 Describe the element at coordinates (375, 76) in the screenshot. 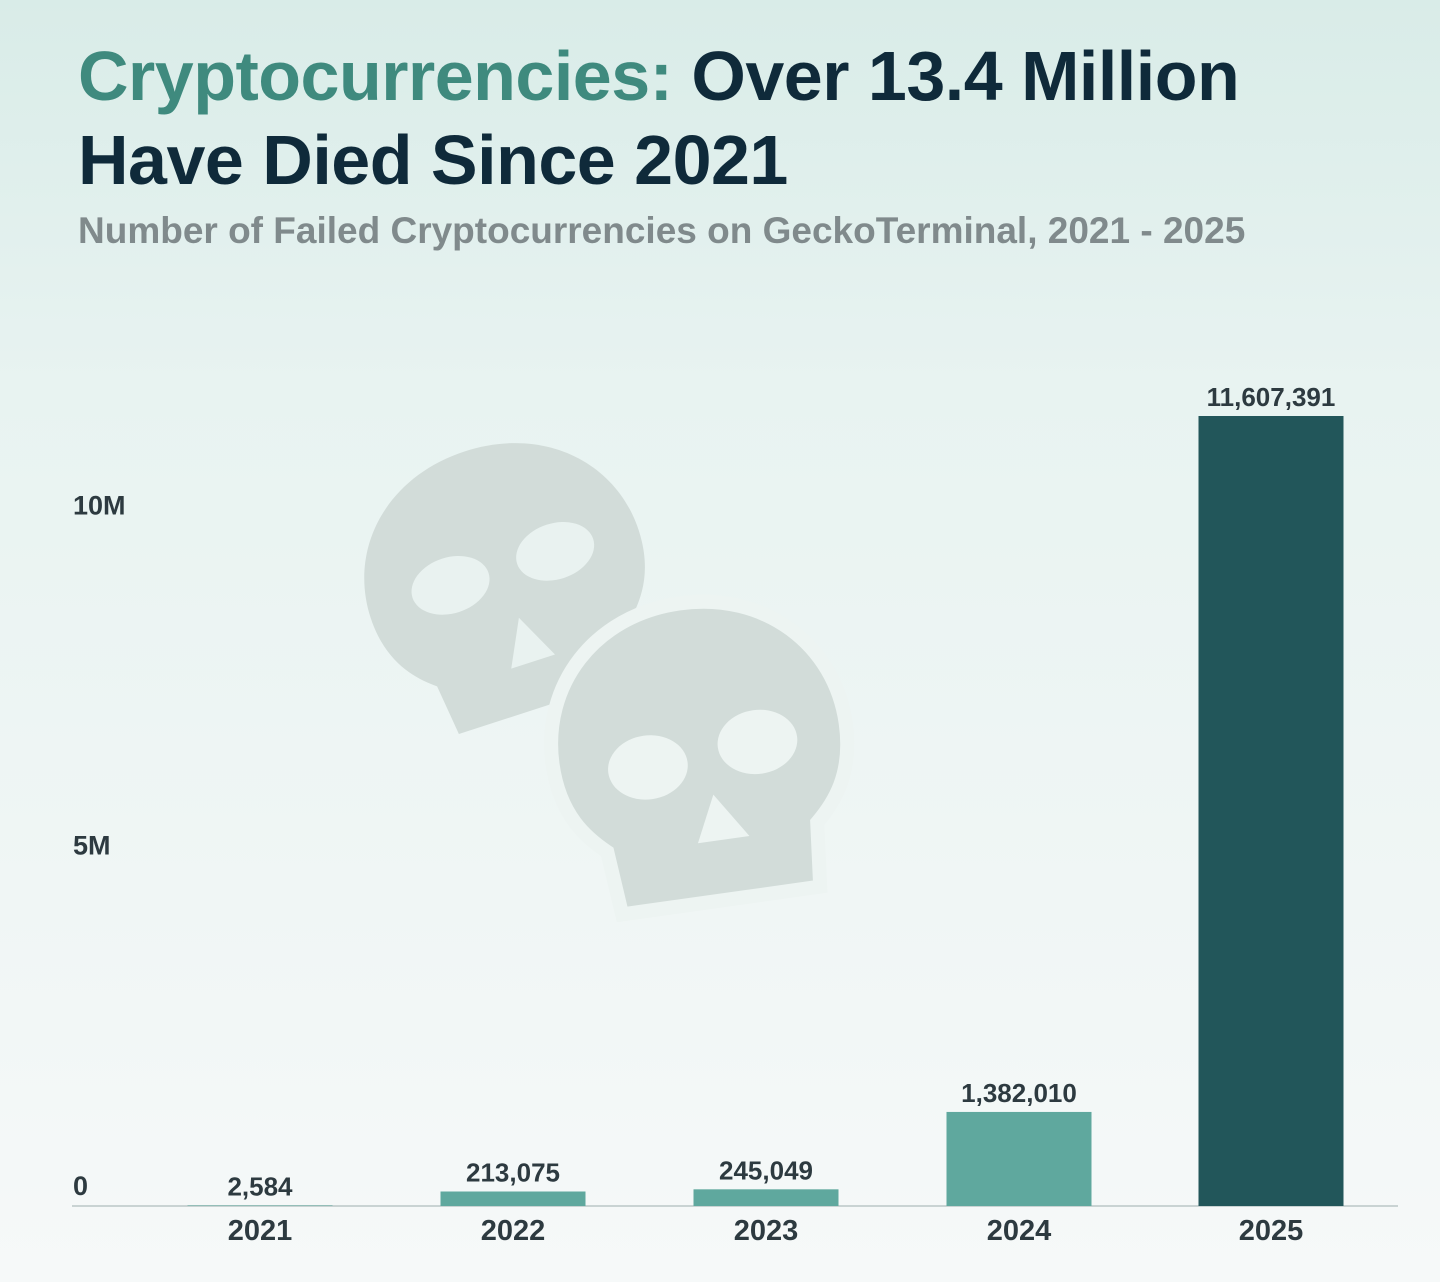

I see `title-accent: Cryptocurrencies:` at that location.